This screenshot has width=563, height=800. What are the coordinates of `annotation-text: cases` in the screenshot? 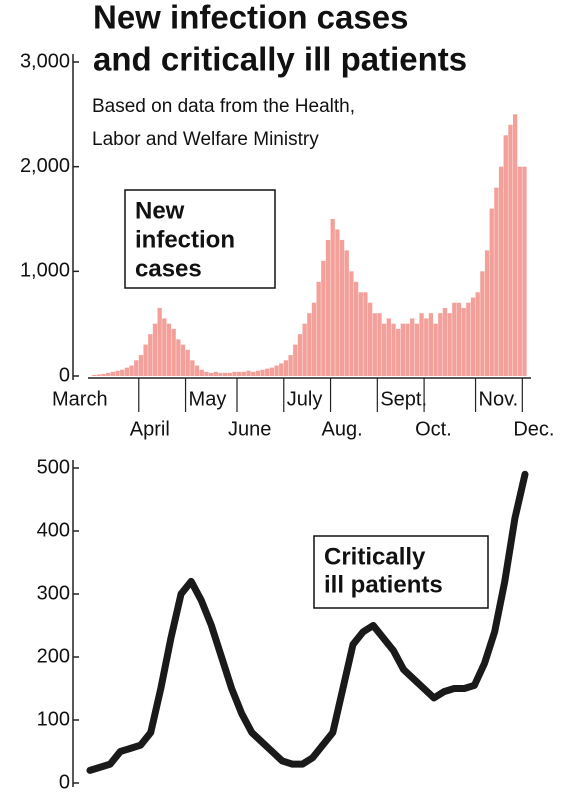 It's located at (168, 268).